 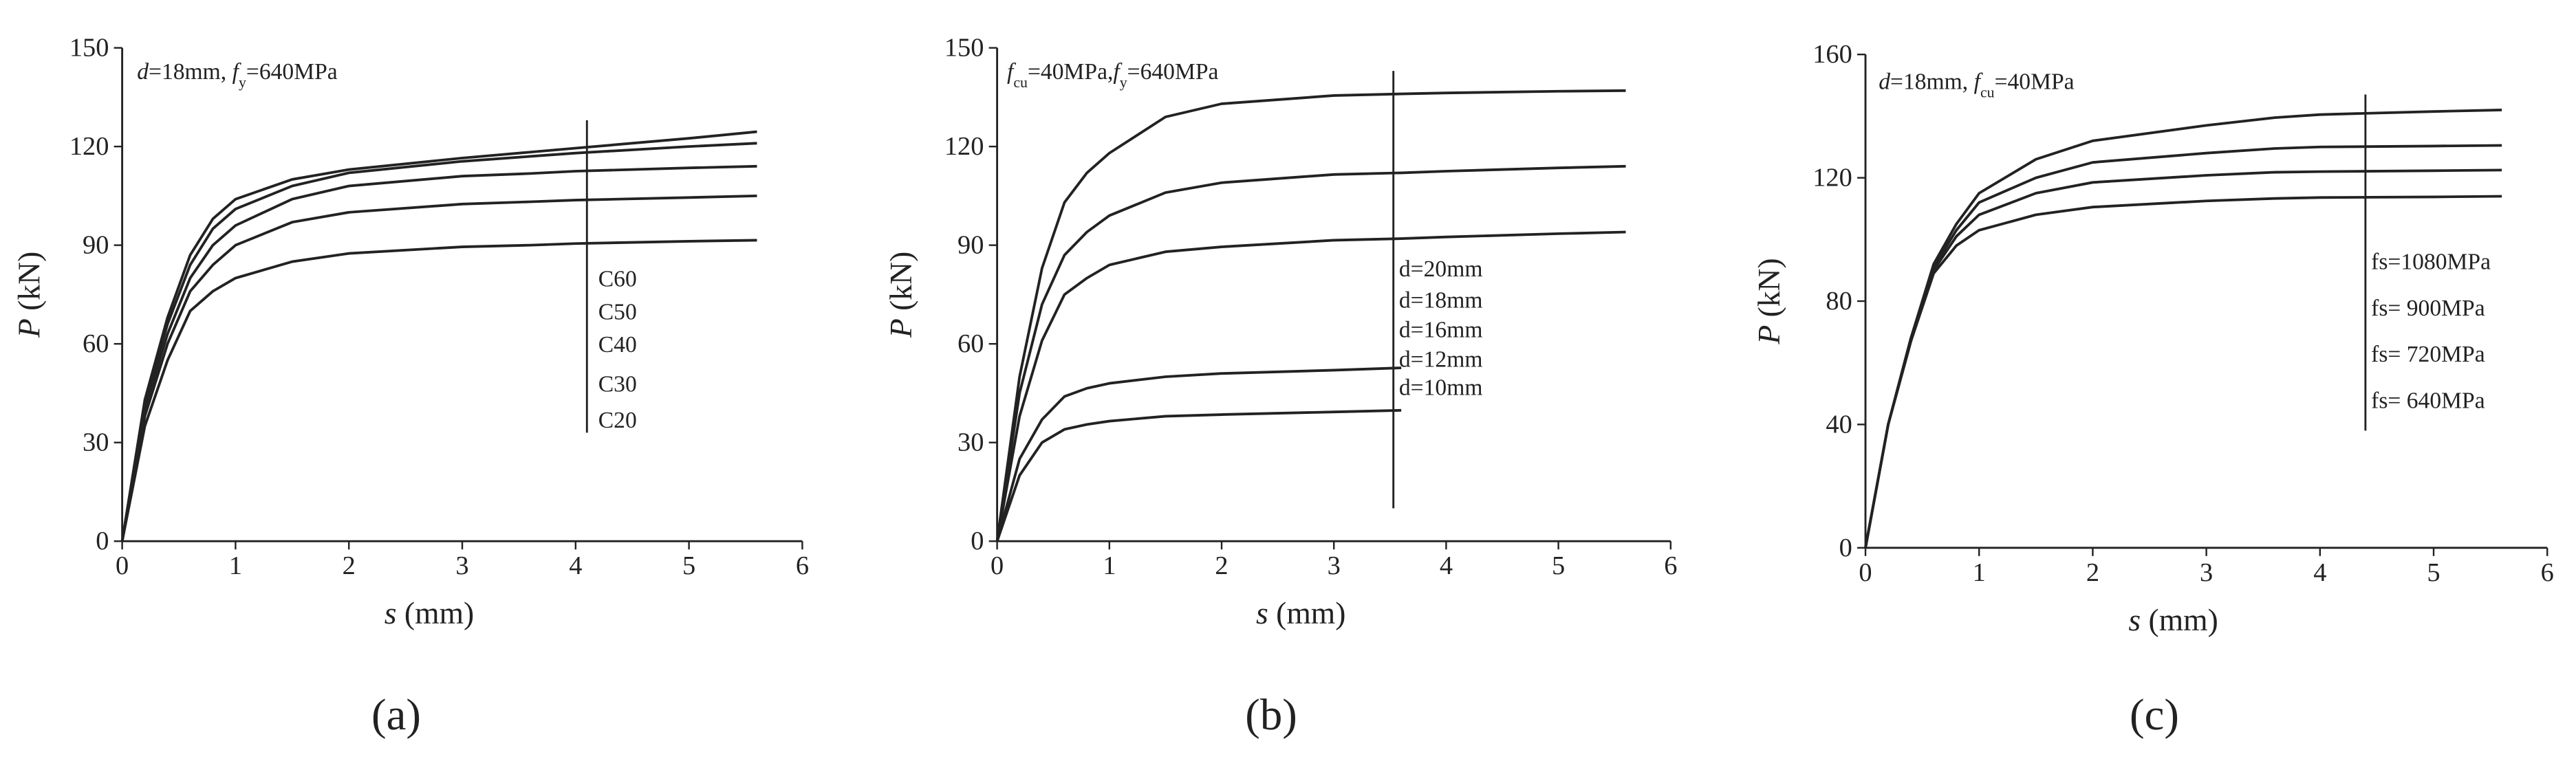 What do you see at coordinates (1441, 387) in the screenshot?
I see `legend-label: d=10mm` at bounding box center [1441, 387].